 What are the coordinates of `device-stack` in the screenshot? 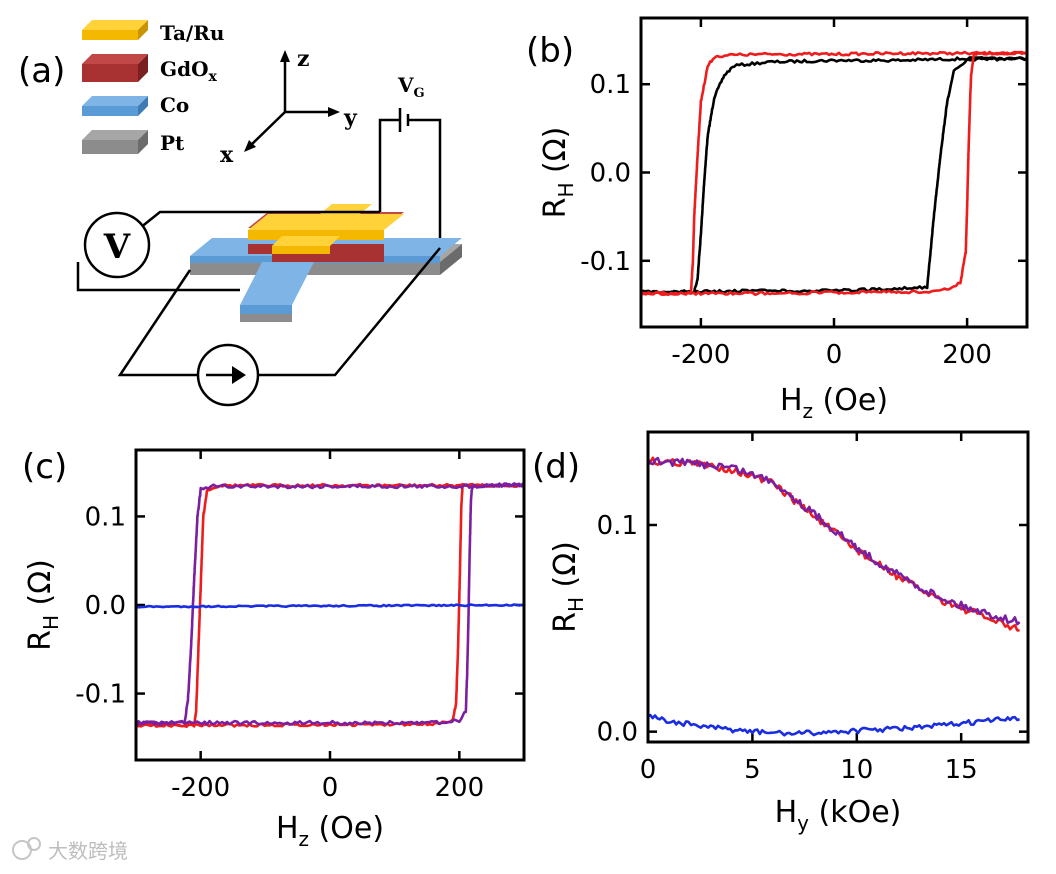 It's located at (326, 263).